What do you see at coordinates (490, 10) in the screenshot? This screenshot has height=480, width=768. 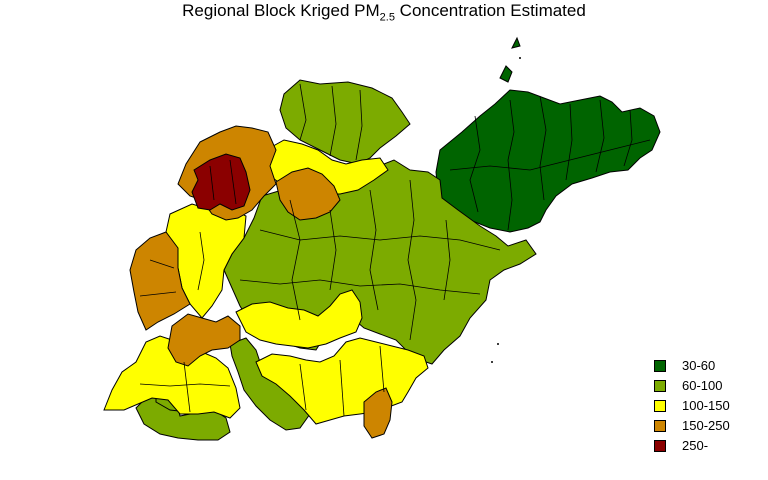 I see `title-suffix: Concentration Estimated` at bounding box center [490, 10].